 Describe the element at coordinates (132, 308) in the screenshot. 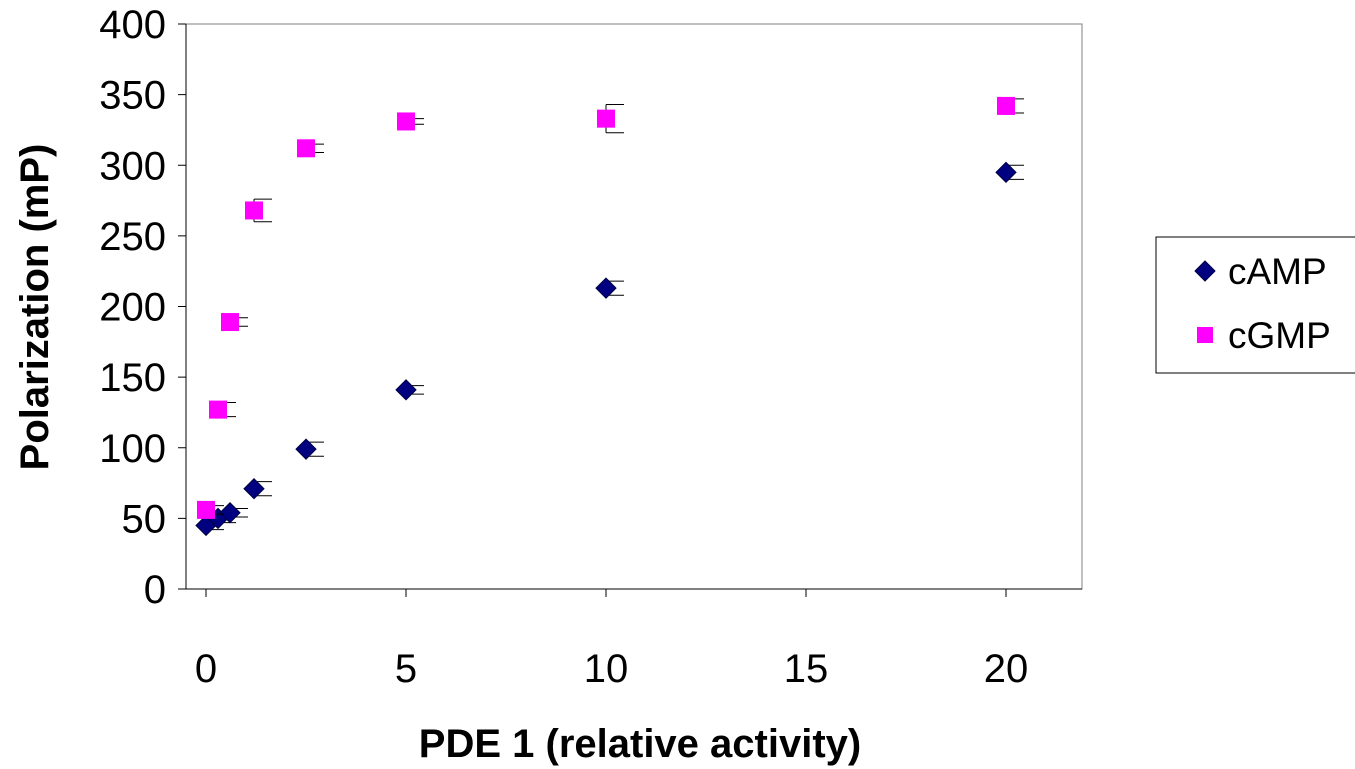

I see `y-tick-label: 200` at that location.